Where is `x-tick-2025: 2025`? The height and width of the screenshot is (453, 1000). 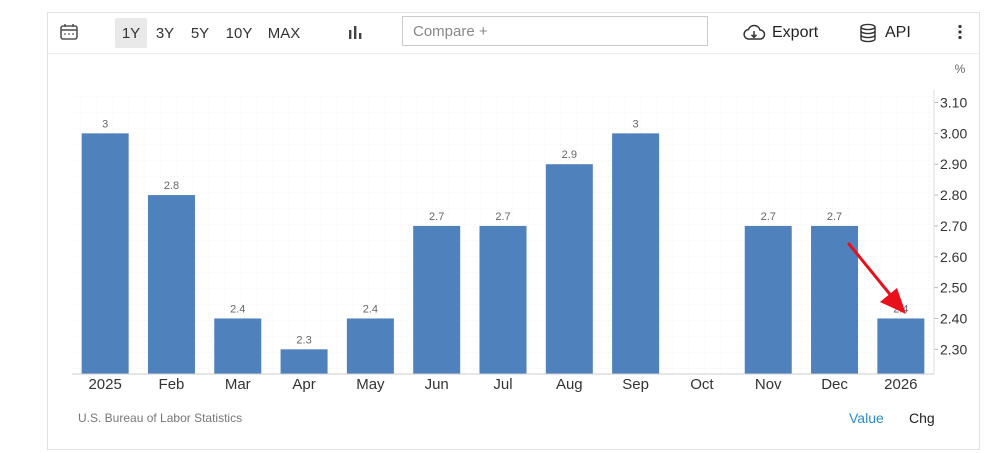 x-tick-2025: 2025 is located at coordinates (104, 384).